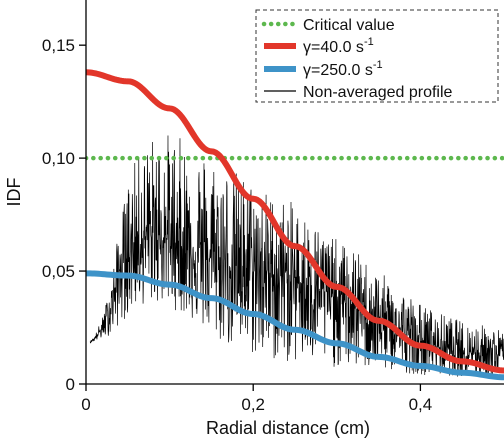  What do you see at coordinates (58, 45) in the screenshot?
I see `y-tick-label: 0,15` at bounding box center [58, 45].